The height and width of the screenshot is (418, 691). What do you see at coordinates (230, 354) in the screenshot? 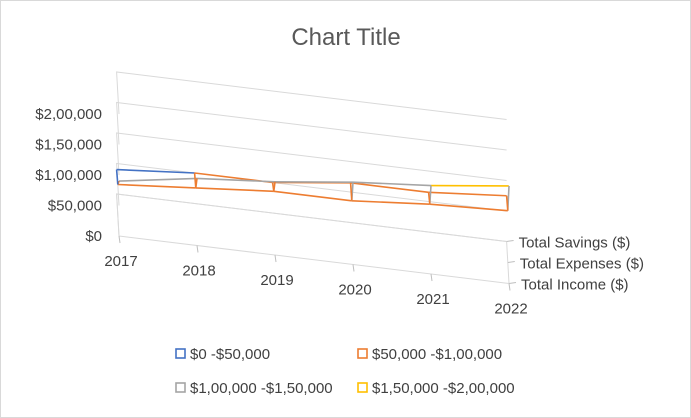
I see `legend-label: $0 -$50,000` at bounding box center [230, 354].